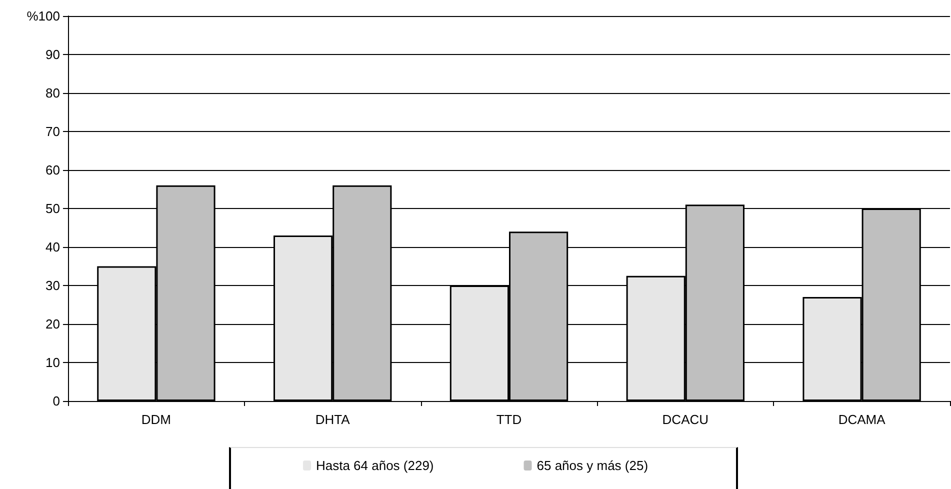  What do you see at coordinates (53, 362) in the screenshot?
I see `y-tick-label: 10` at bounding box center [53, 362].